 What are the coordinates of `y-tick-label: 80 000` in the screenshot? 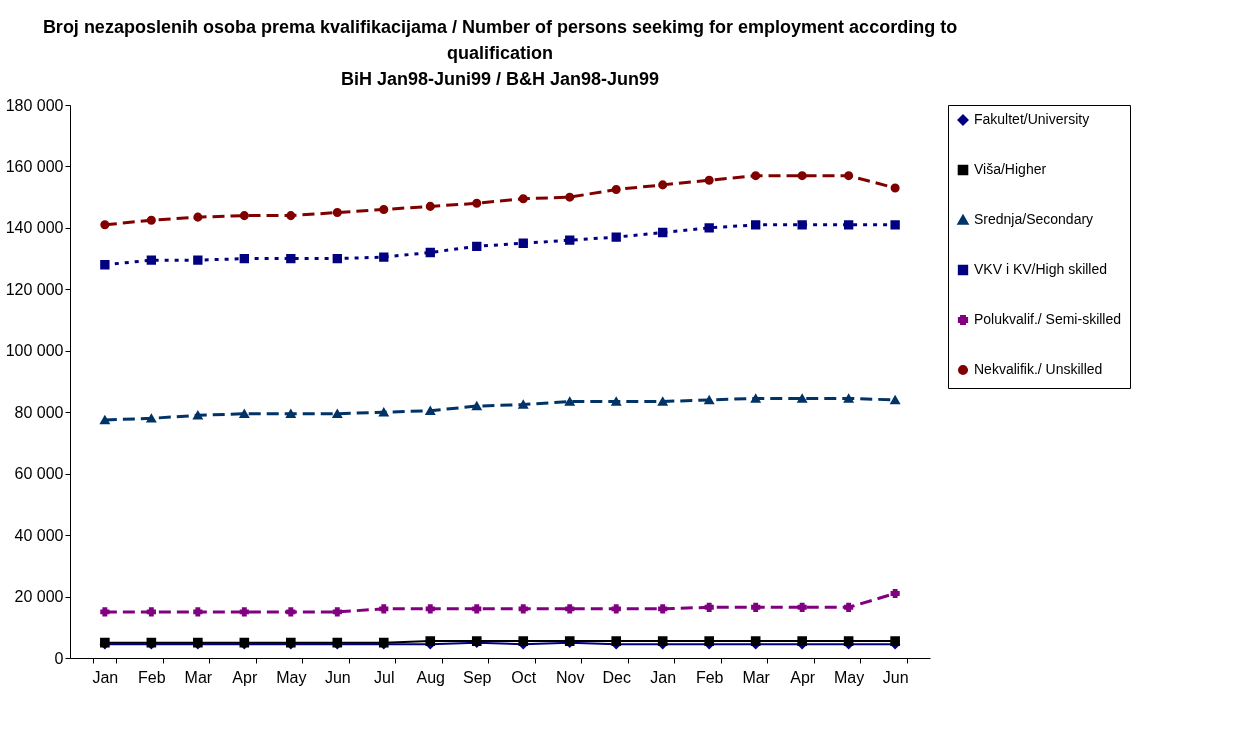 It's located at (39, 412).